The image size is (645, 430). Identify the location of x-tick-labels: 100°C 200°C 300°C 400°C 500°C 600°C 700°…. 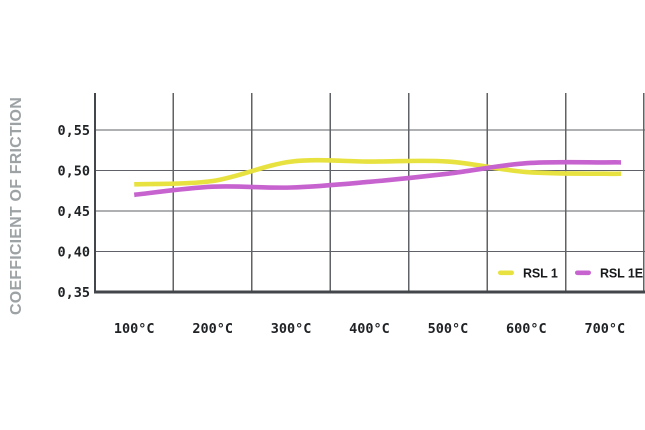
(369, 329).